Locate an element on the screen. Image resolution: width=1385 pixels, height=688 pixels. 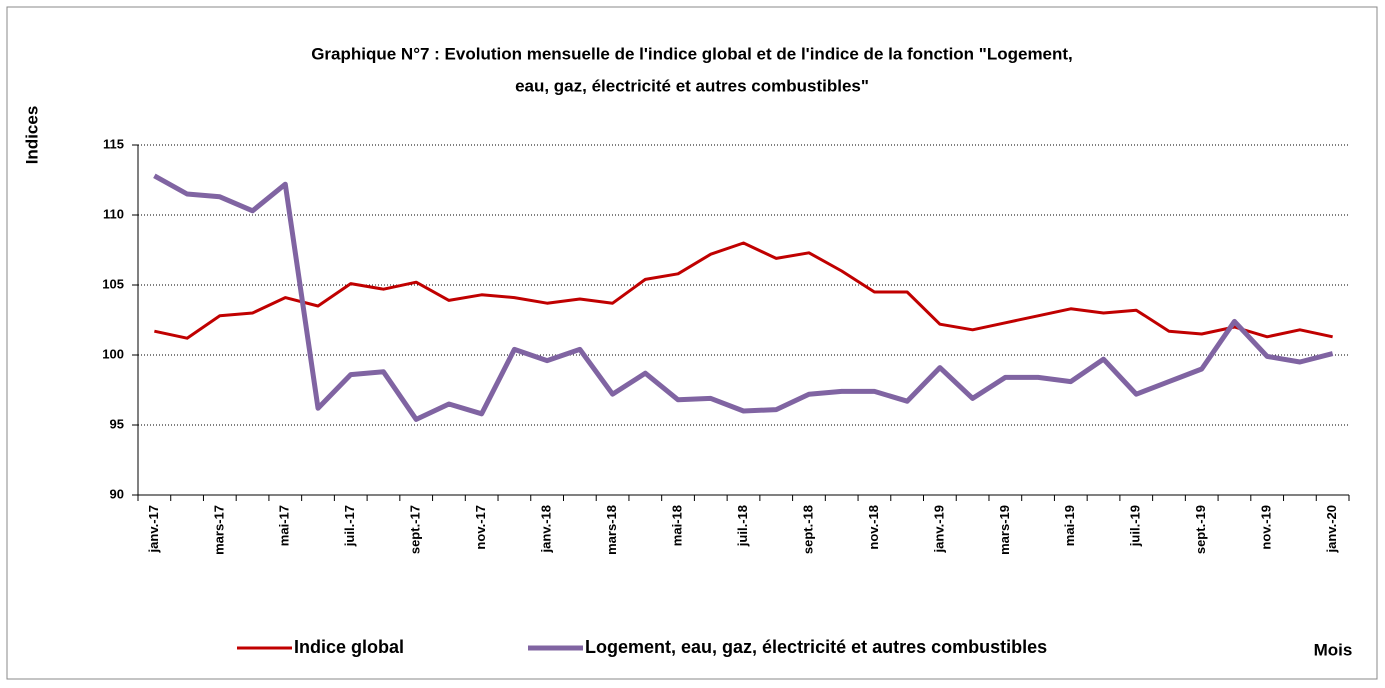
y-tick-label: 100 is located at coordinates (113, 353).